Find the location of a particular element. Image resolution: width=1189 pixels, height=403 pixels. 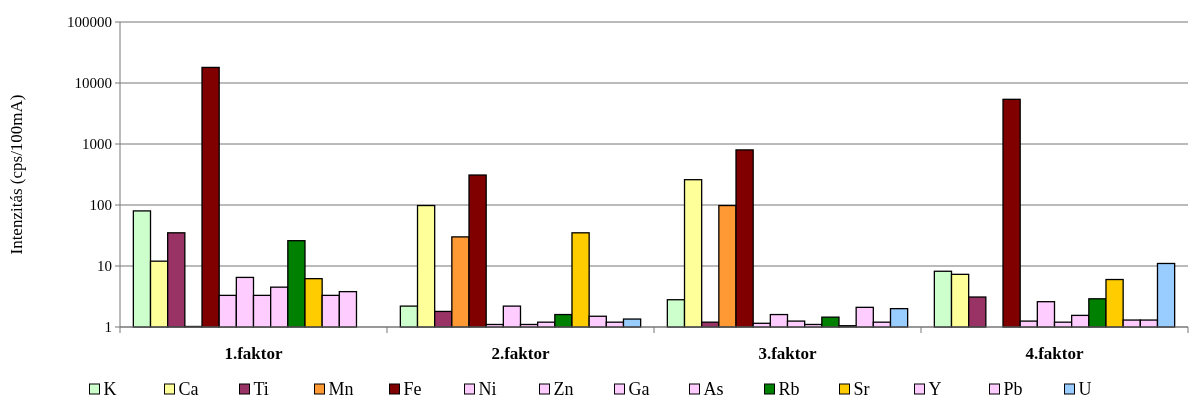

x-tick-label: 4.faktor is located at coordinates (1054, 353).